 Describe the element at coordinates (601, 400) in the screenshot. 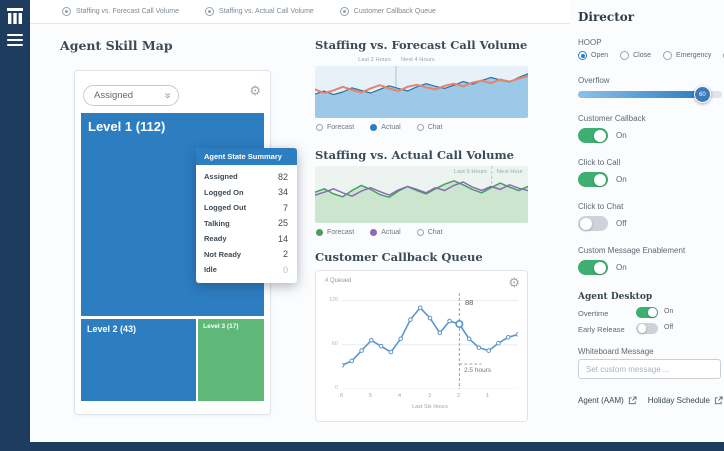

I see `link-label: Agent (AAM)` at that location.